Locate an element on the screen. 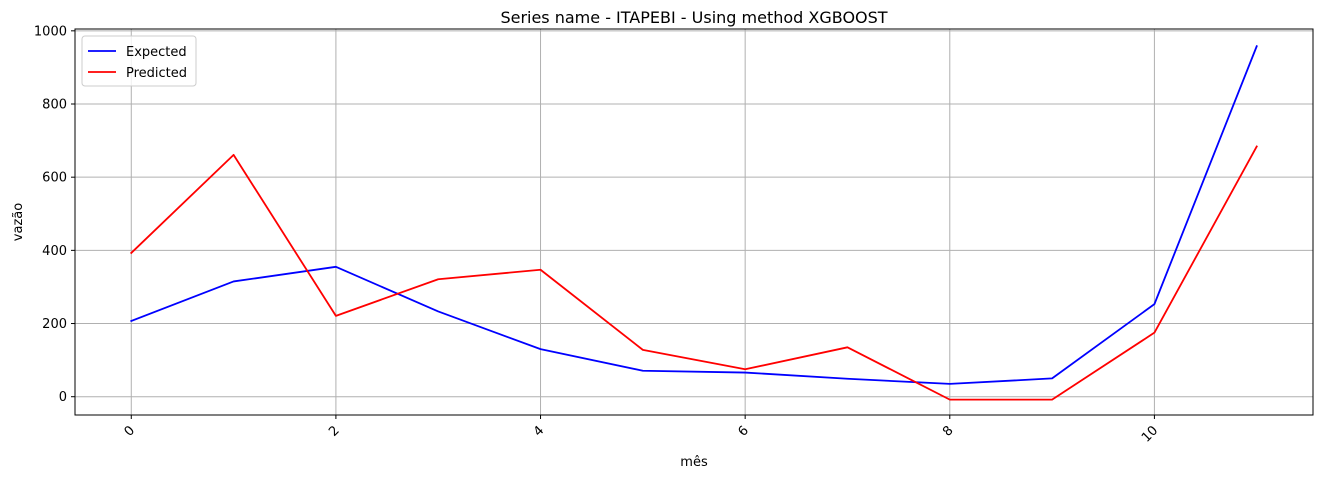 The height and width of the screenshot is (478, 1324). legend-frame is located at coordinates (139, 61).